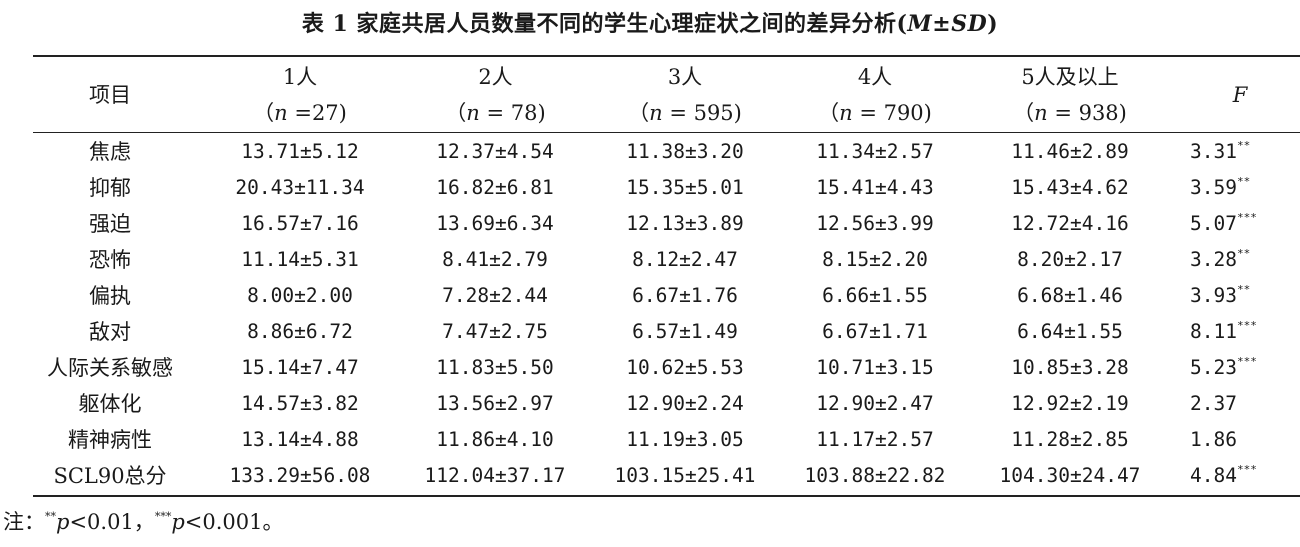 This screenshot has height=547, width=1300. Describe the element at coordinates (1220, 259) in the screenshot. I see `cell-f: 3.28**` at that location.